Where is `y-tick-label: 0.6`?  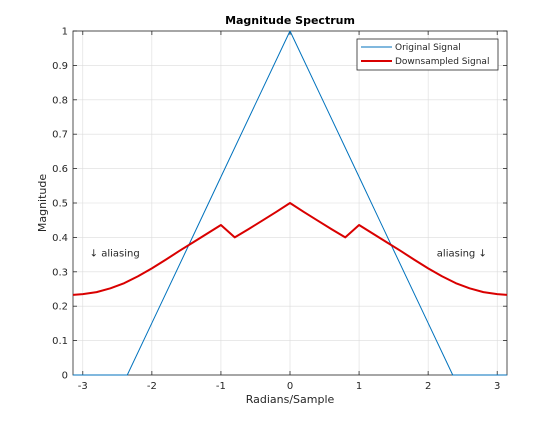
y-tick-label: 0.6 is located at coordinates (60, 169).